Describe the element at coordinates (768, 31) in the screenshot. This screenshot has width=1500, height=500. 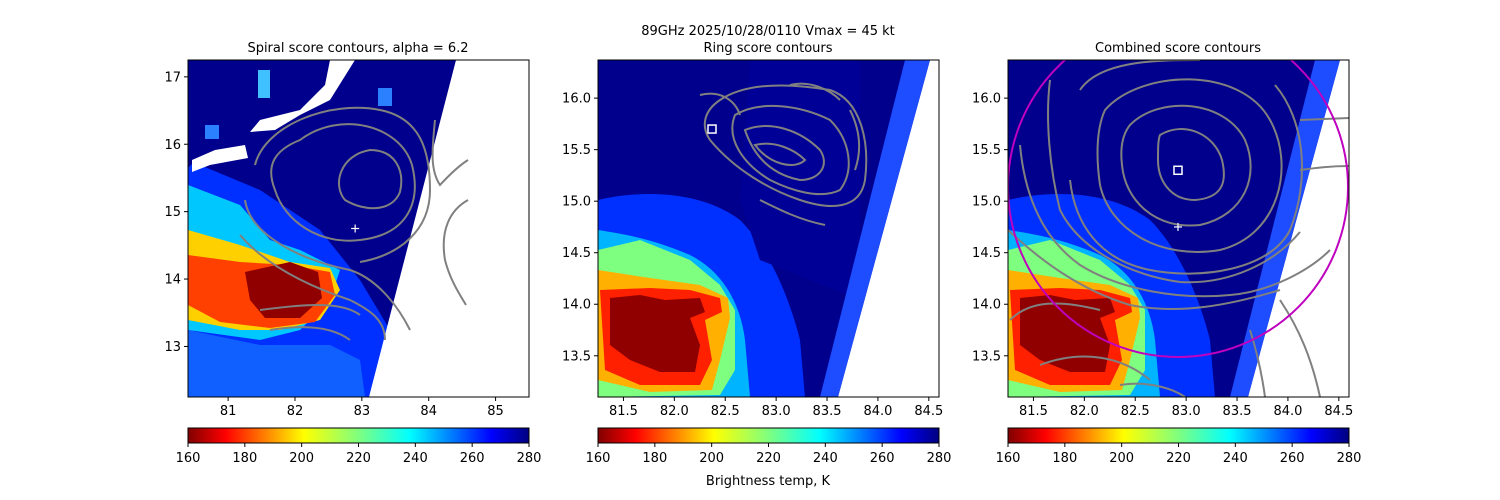
I see `figure-suptitle: 89GHz 2025/10/28/0110 Vmax = 45 kt` at that location.